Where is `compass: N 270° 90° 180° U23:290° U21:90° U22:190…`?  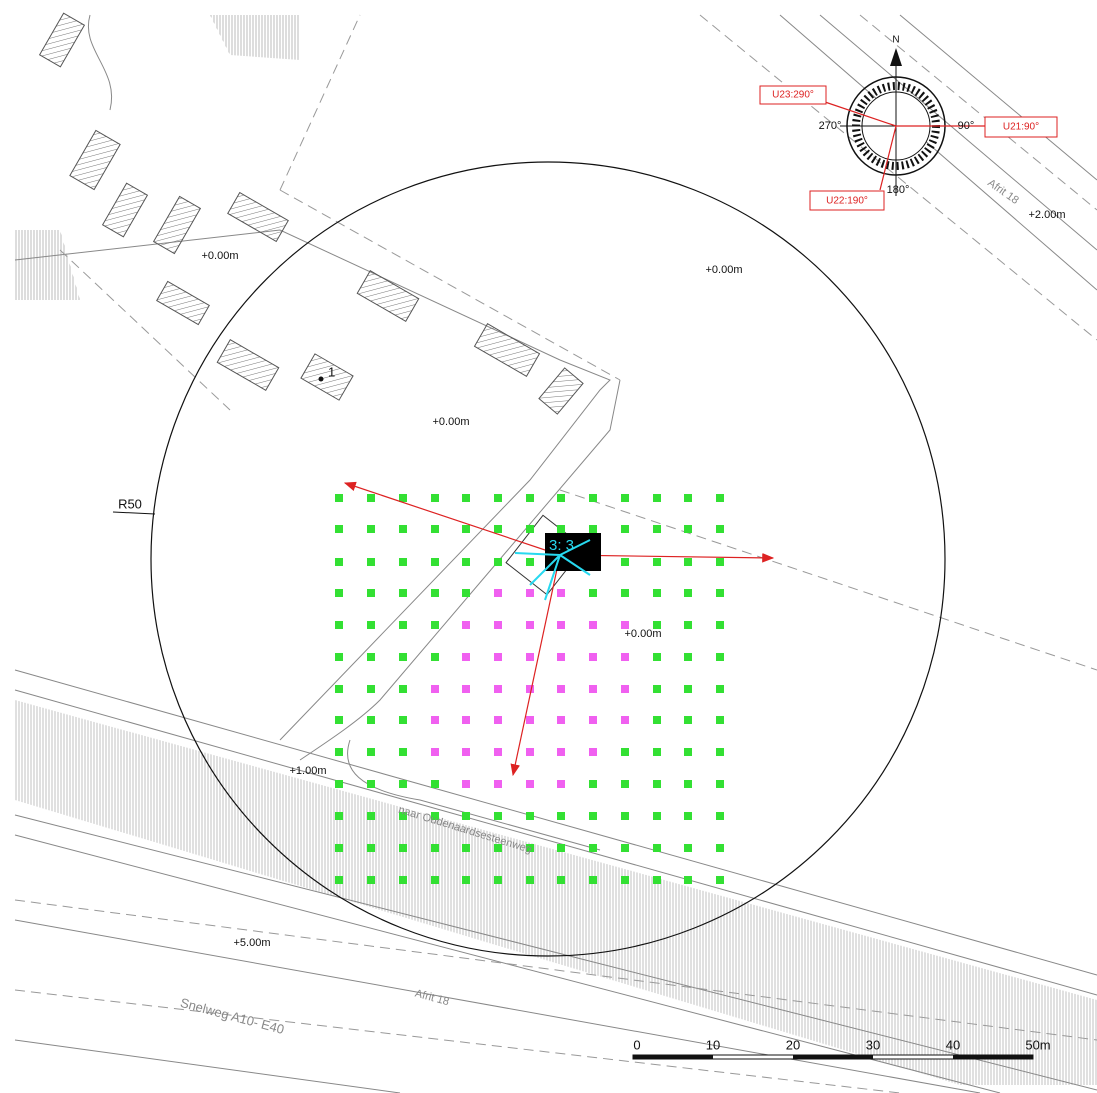 compass: N 270° 90° 180° U23:290° U21:90° U22:190… is located at coordinates (908, 123).